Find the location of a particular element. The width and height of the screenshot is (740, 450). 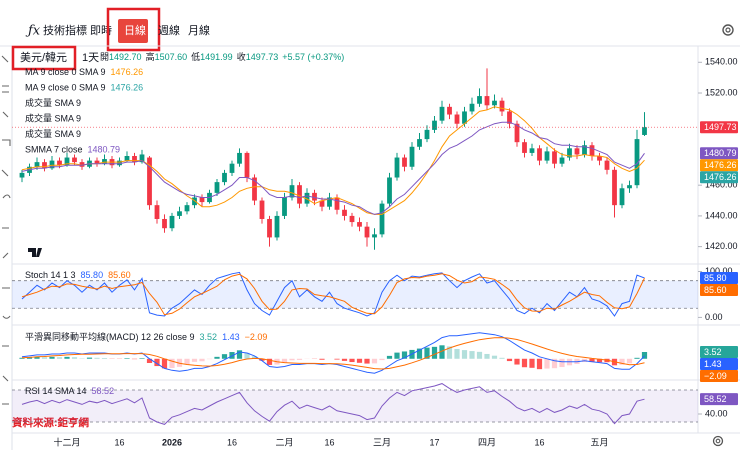

tv-logo is located at coordinates (35, 252).